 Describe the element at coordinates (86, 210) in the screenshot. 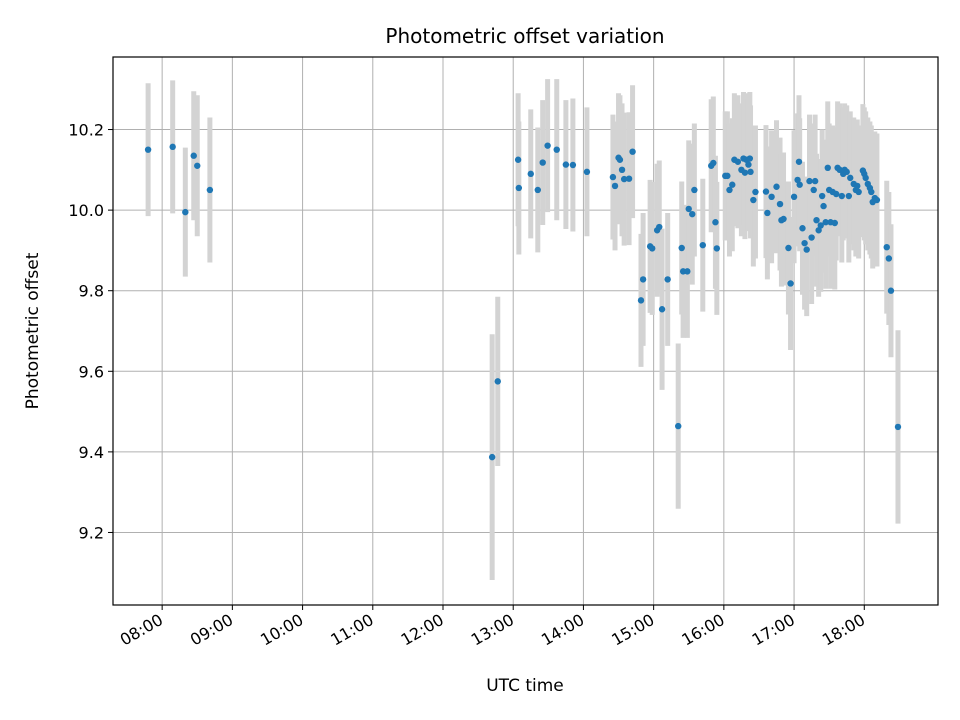

I see `y-tick-label: 10.0` at that location.